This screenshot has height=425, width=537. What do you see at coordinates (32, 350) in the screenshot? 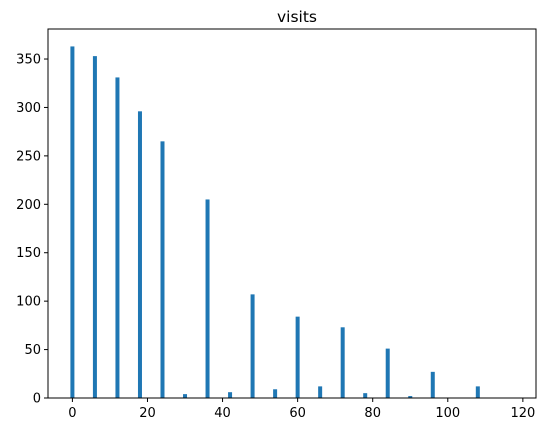
I see `y-tick-label: 50` at bounding box center [32, 350].